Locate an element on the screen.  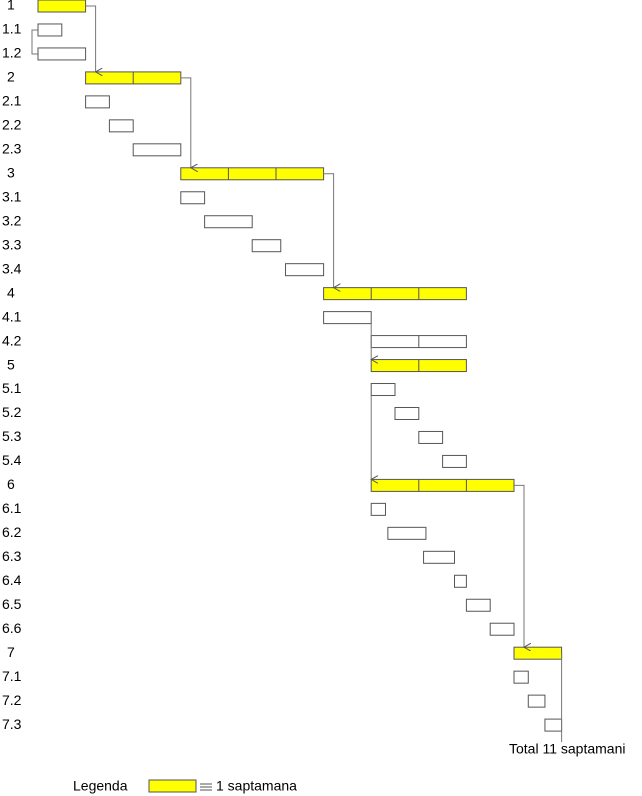
task-label: 6.6 is located at coordinates (12, 628).